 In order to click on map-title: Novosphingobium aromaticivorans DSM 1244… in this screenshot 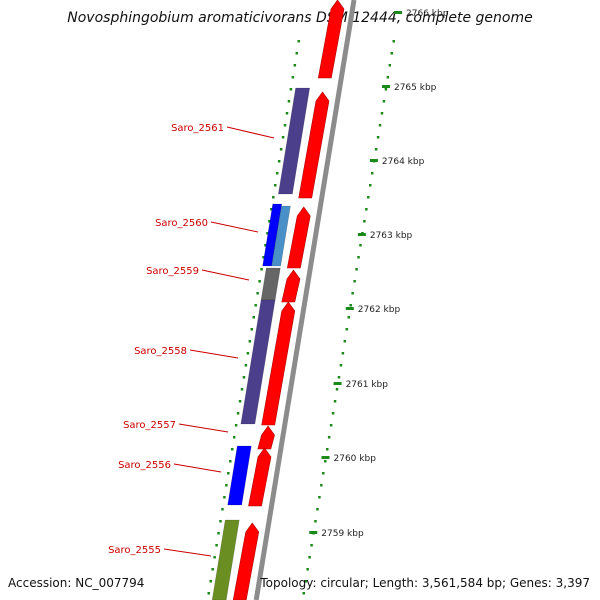, I will do `click(300, 18)`.